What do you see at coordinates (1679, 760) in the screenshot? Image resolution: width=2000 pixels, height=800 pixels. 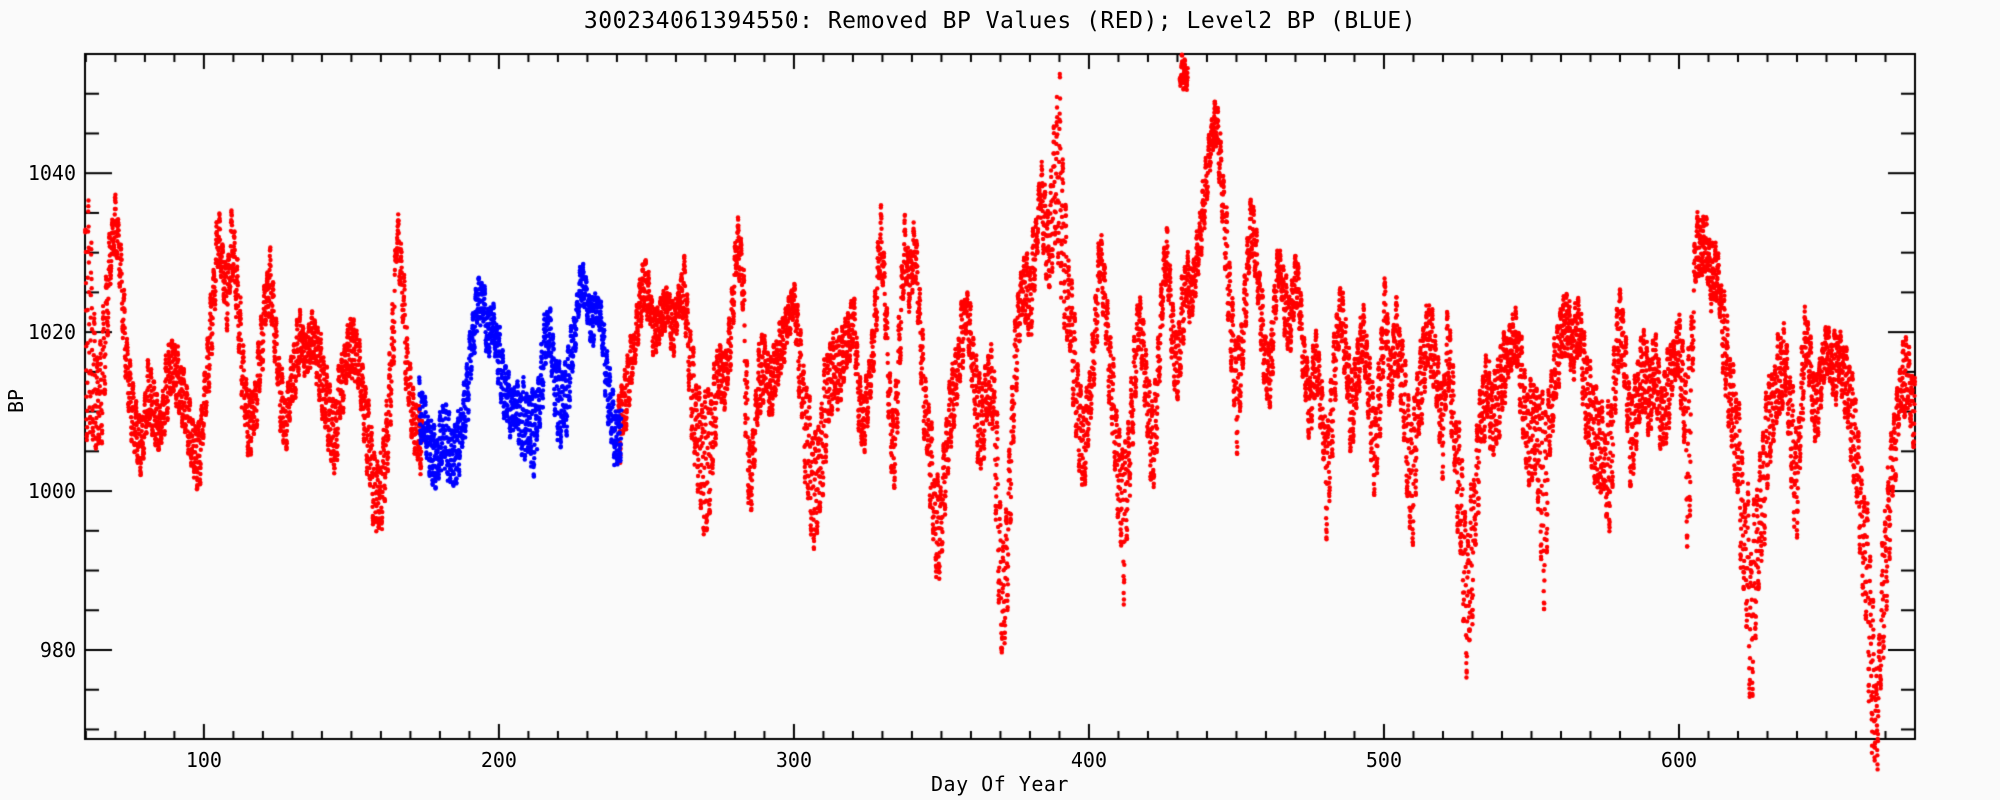 I see `x-tick-label: 600` at bounding box center [1679, 760].